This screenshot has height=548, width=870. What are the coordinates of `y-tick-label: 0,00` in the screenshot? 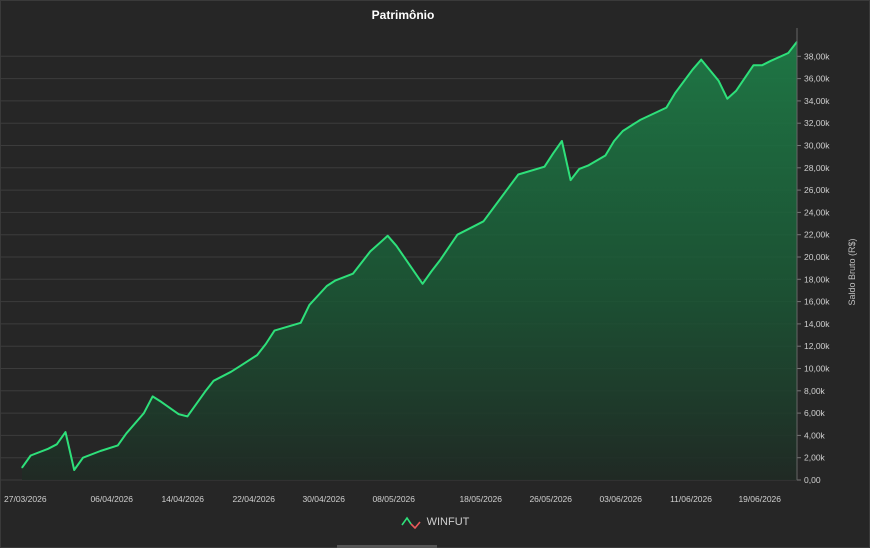 It's located at (812, 480).